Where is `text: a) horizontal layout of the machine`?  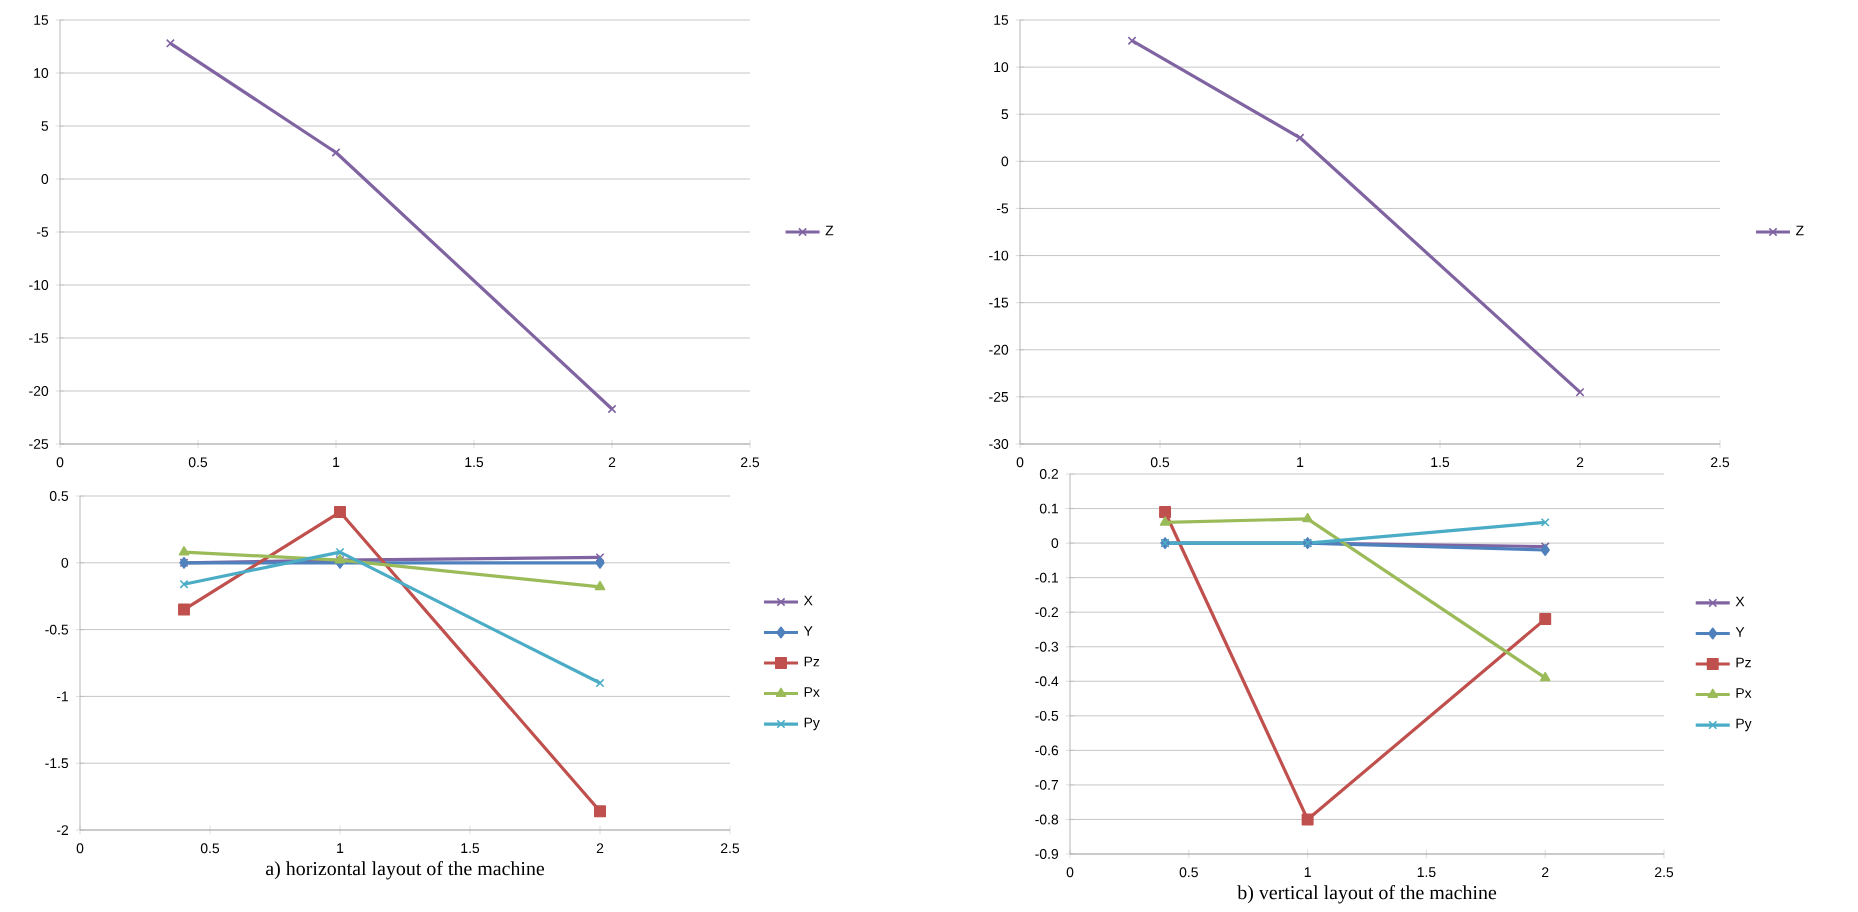
text: a) horizontal layout of the machine is located at coordinates (405, 870).